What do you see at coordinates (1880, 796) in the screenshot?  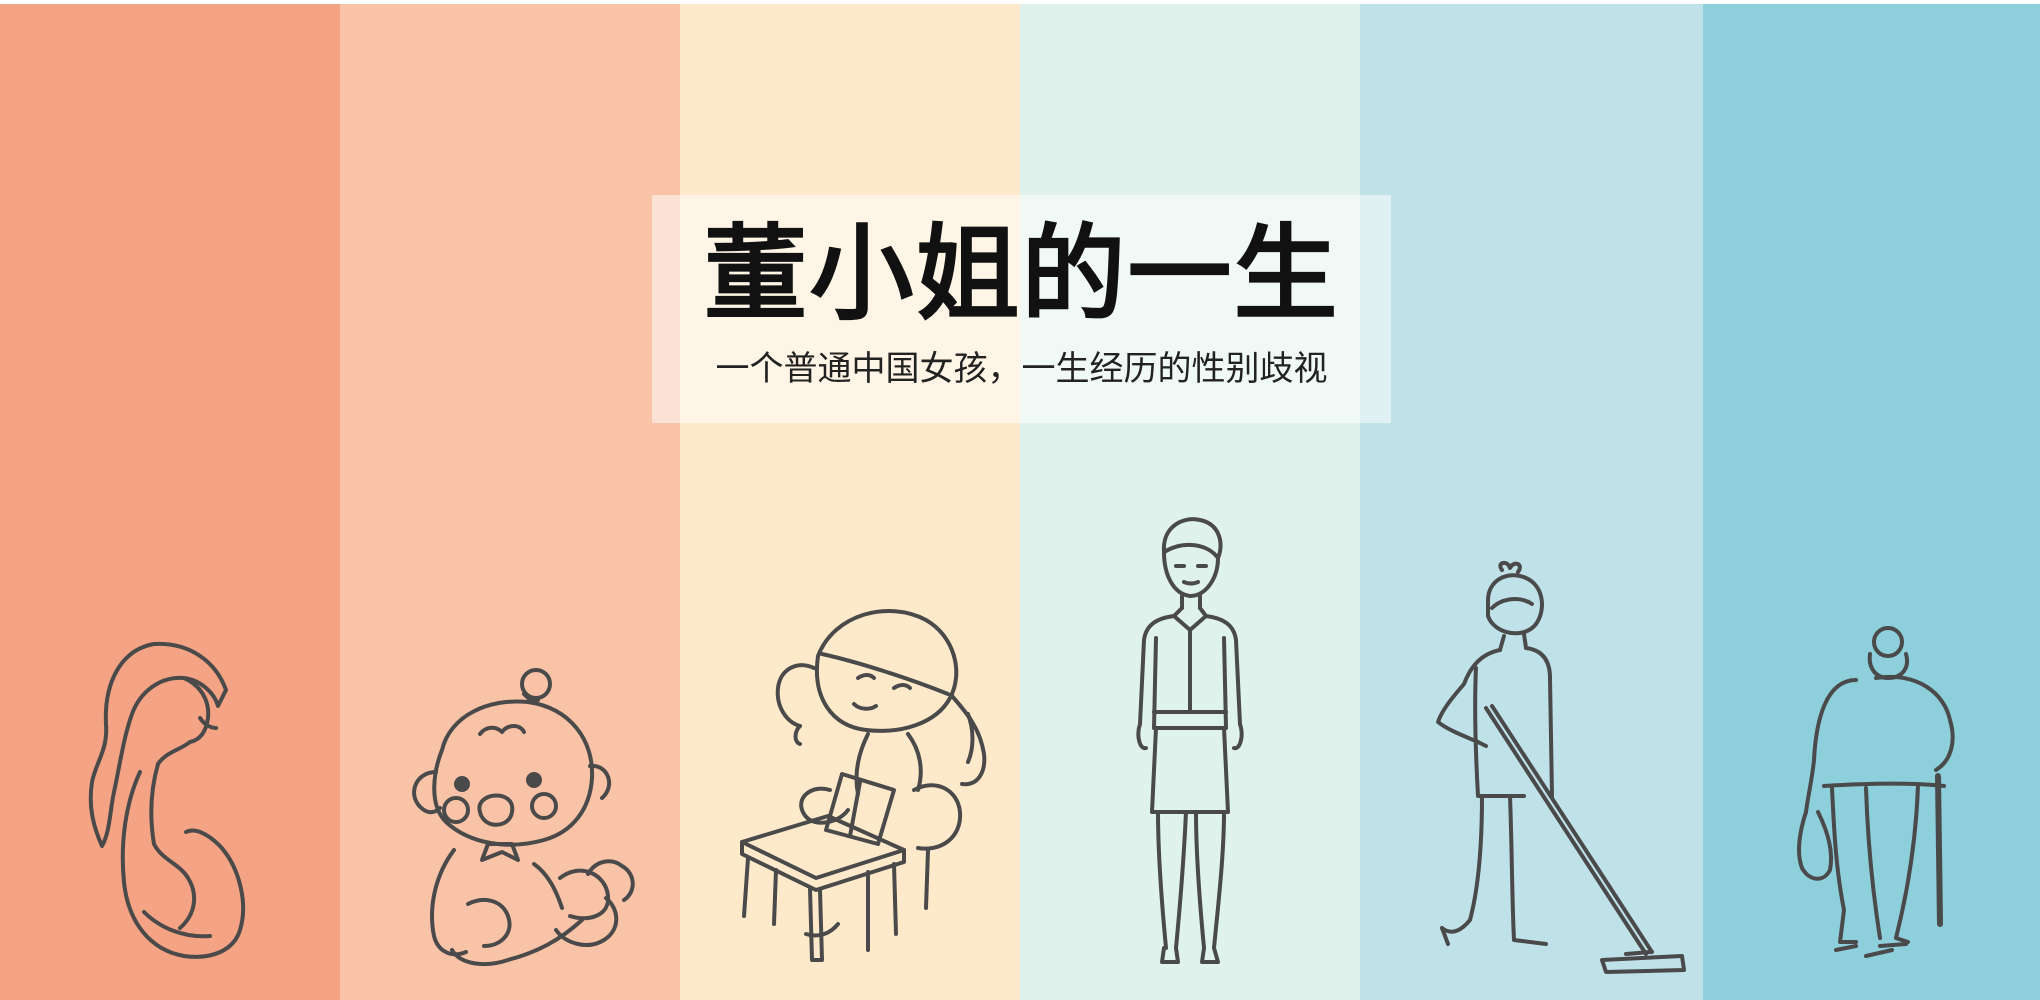 I see `elderly-woman-icon` at bounding box center [1880, 796].